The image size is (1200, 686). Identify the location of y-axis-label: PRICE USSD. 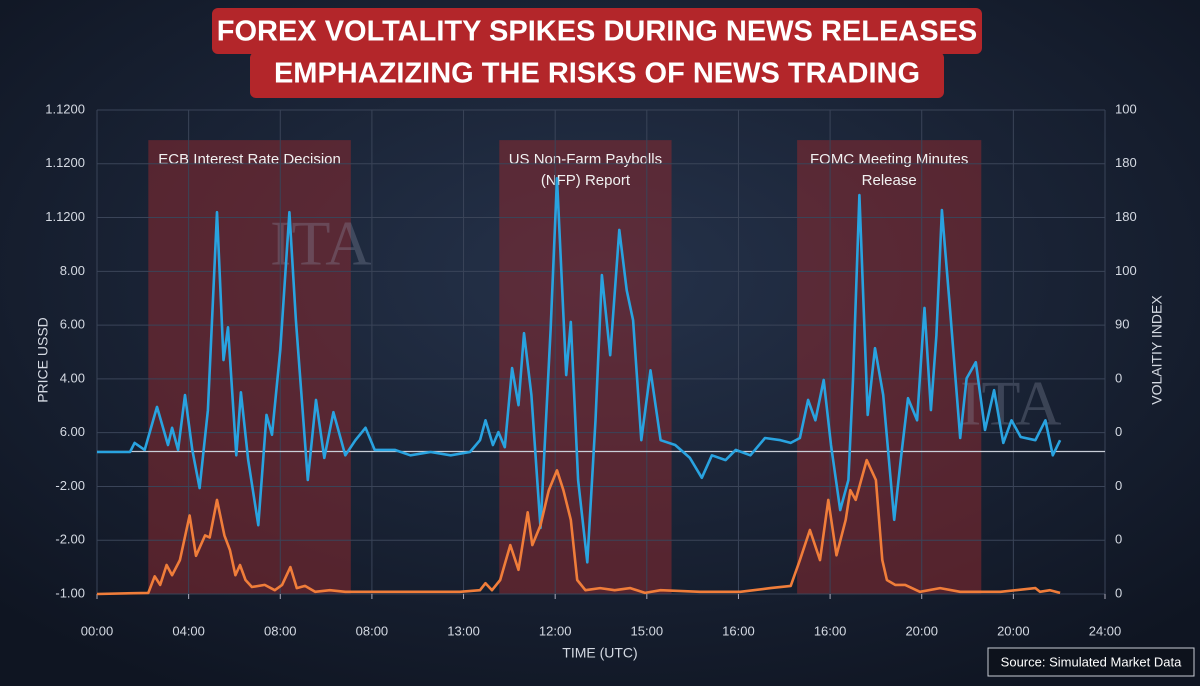
(43, 360).